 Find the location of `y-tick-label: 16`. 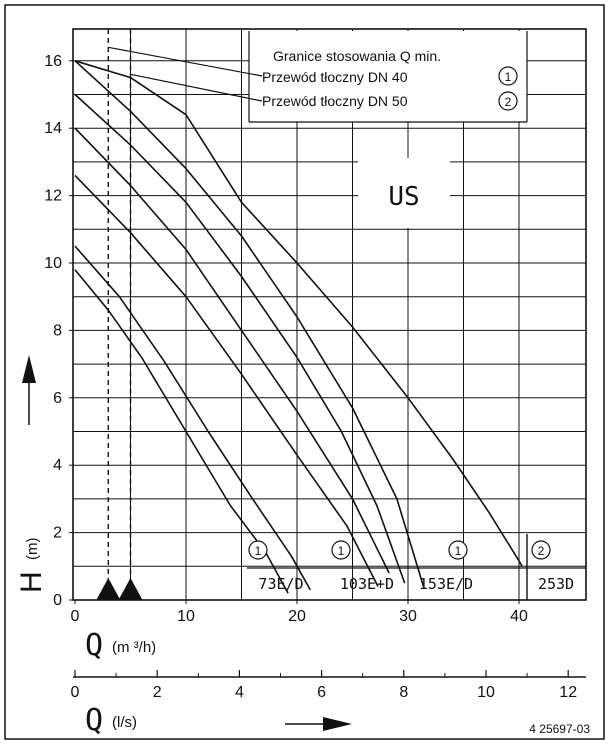

y-tick-label: 16 is located at coordinates (53, 61).